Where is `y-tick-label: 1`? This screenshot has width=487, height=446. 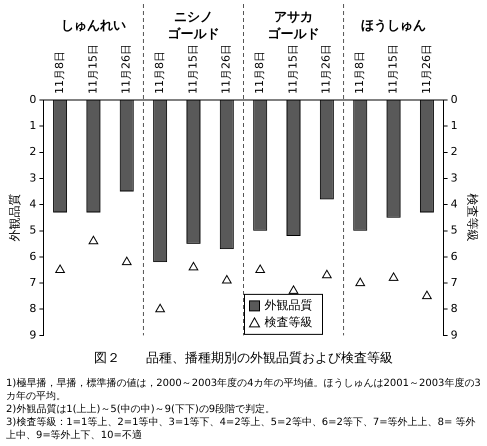
y-tick-label: 1 is located at coordinates (32, 125).